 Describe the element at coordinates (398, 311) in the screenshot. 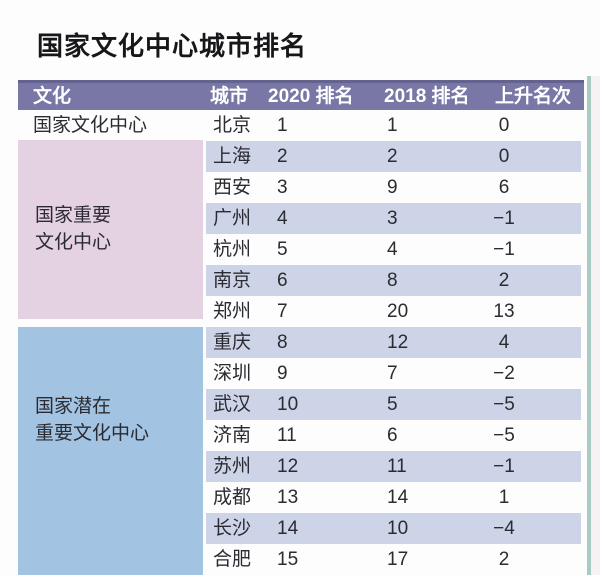

I see `cell-rank-2018: 20` at that location.